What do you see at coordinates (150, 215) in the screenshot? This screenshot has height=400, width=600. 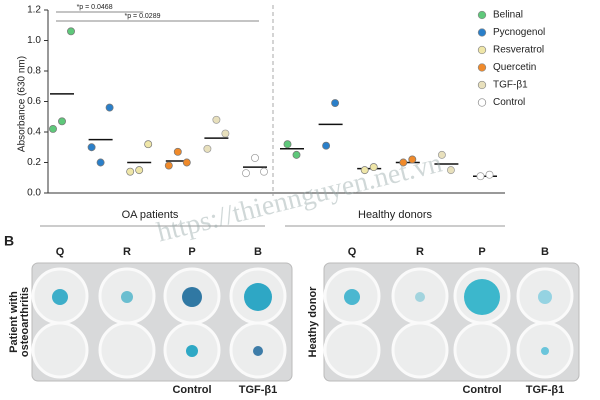 I see `group-label: OA patients` at bounding box center [150, 215].